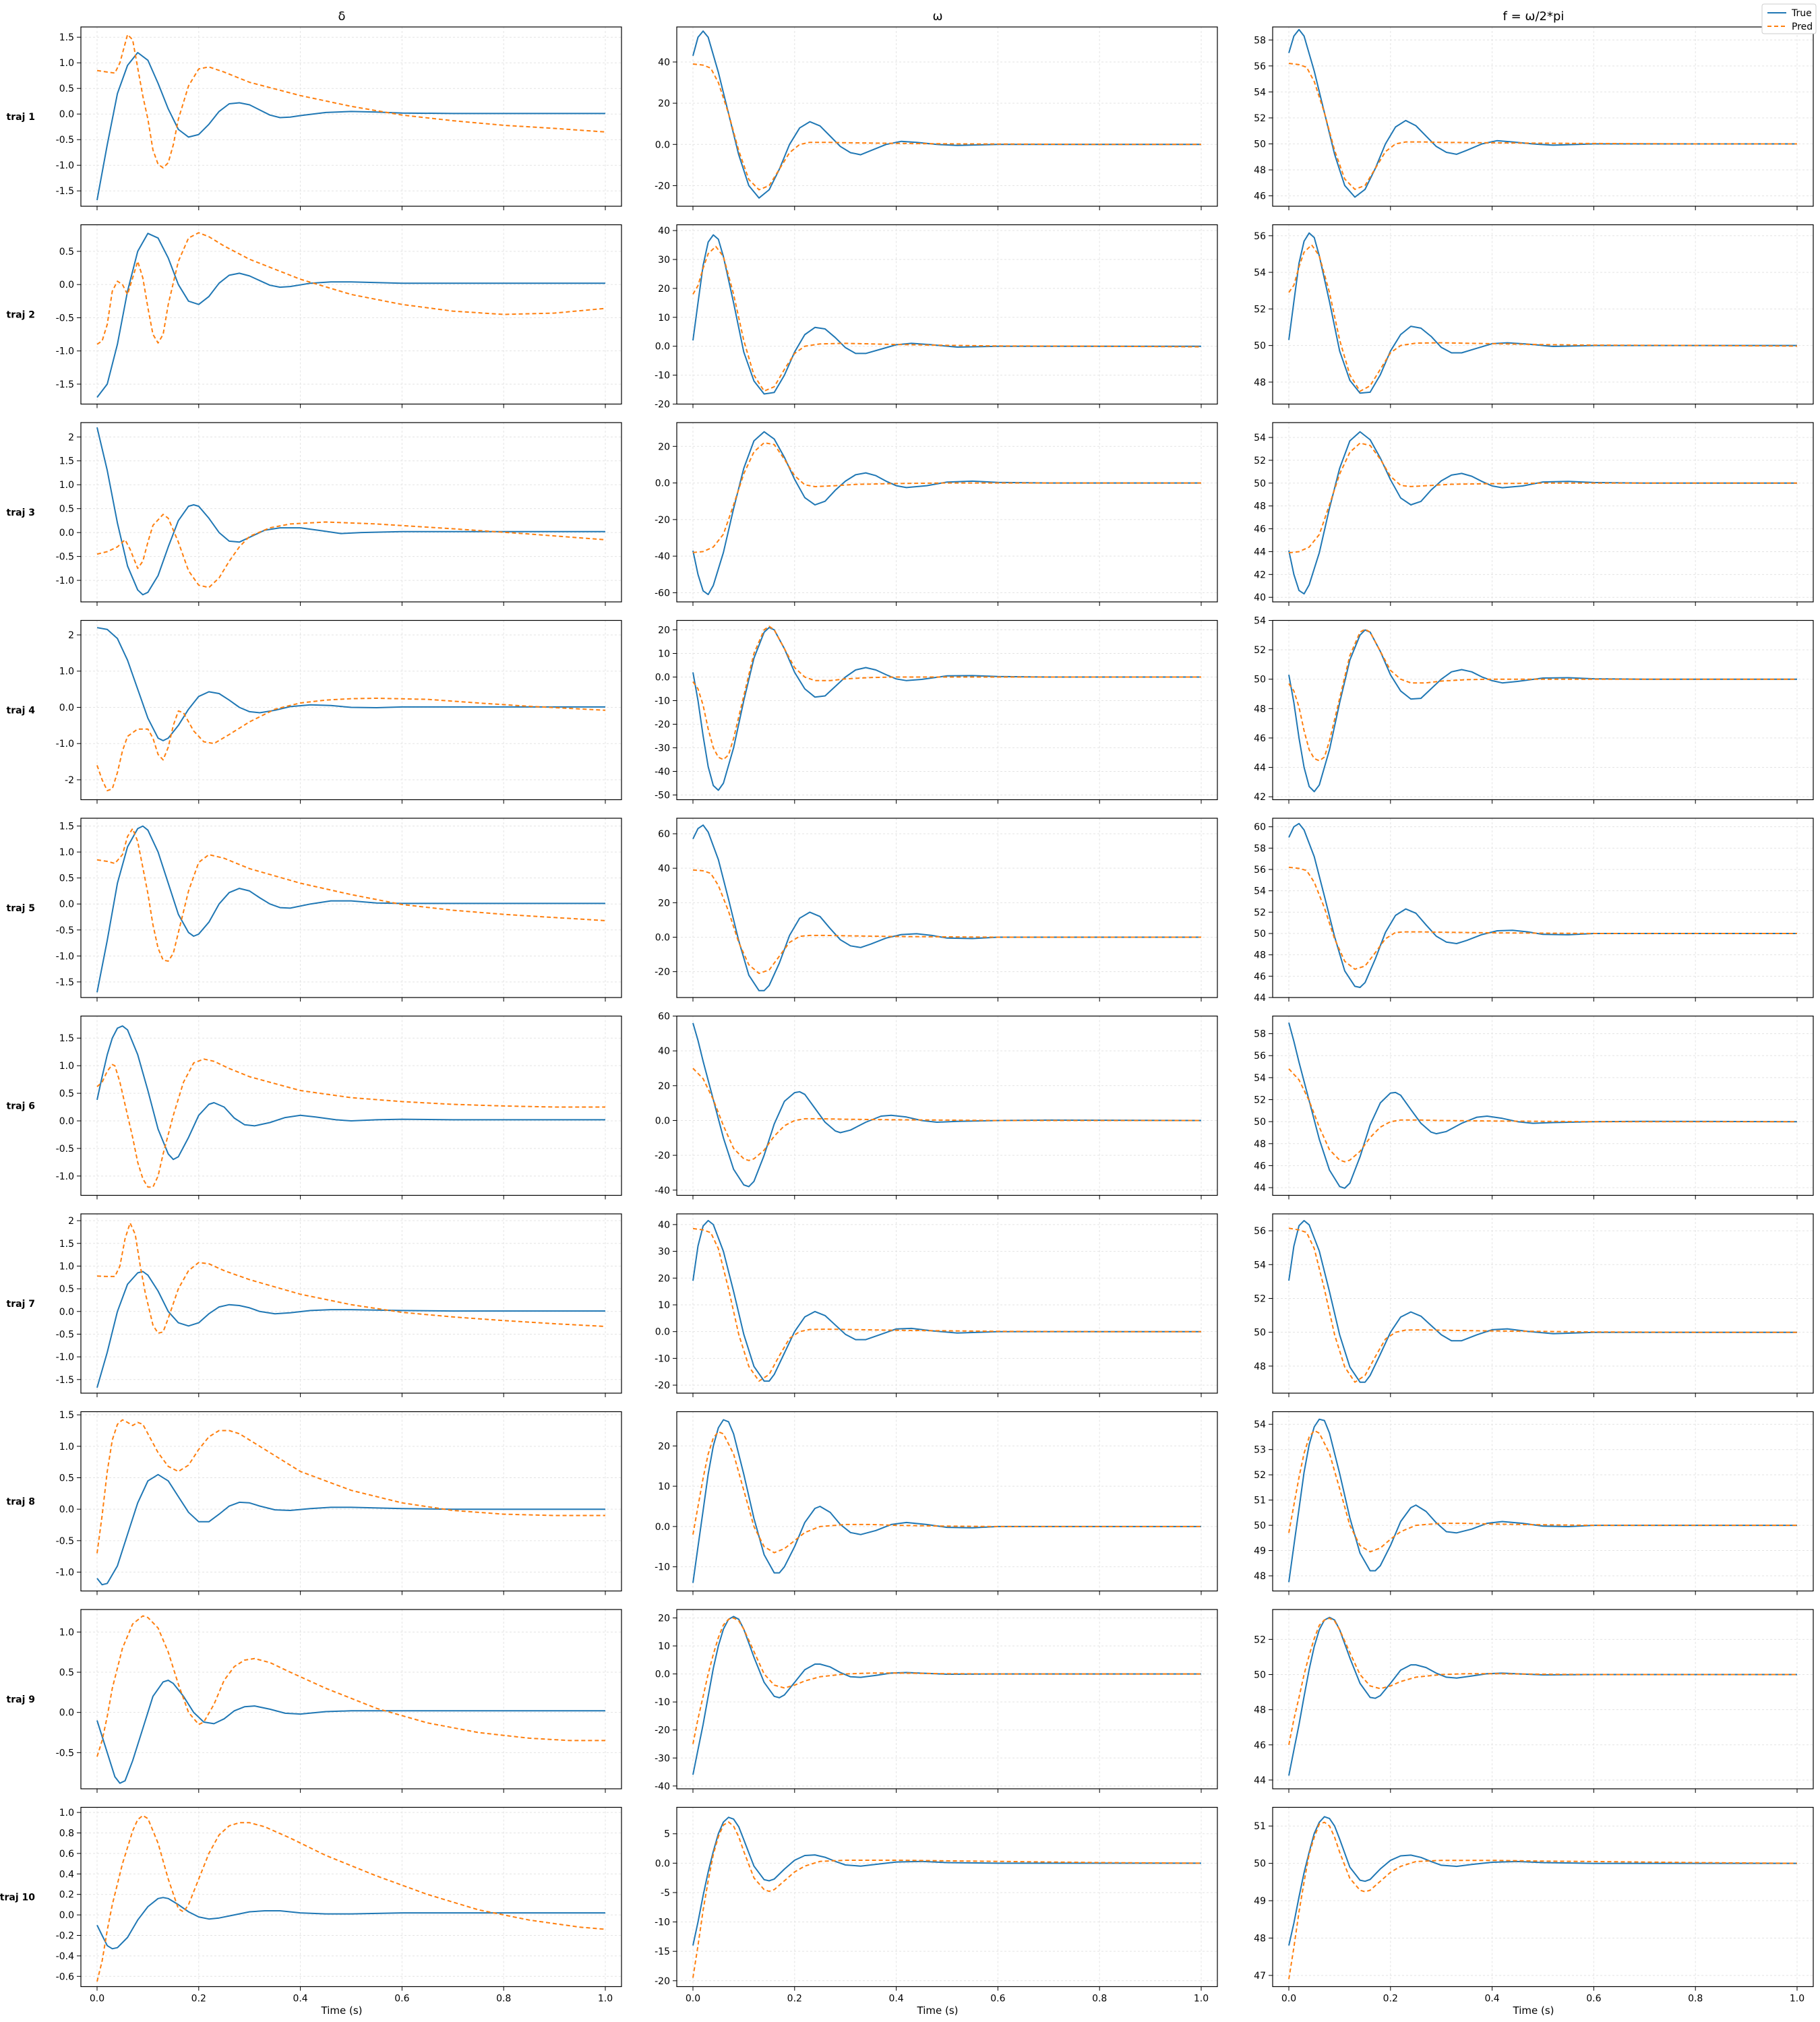  Describe the element at coordinates (936, 1905) in the screenshot. I see `panel-r10-c2: -20 -15 -10 -5 0.0 5 0.0 0.2 0.4 0.6 0.8 1.0` at that location.